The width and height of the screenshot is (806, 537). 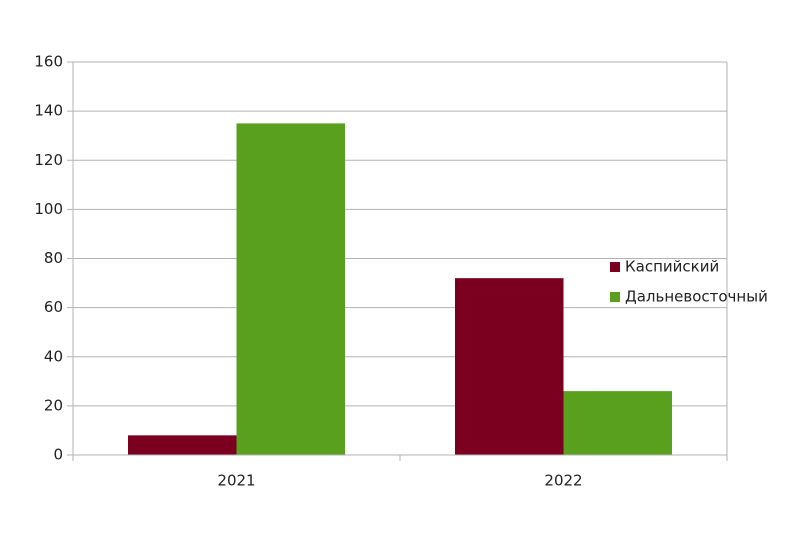 I want to click on y-tick-label: 60, so click(x=53, y=307).